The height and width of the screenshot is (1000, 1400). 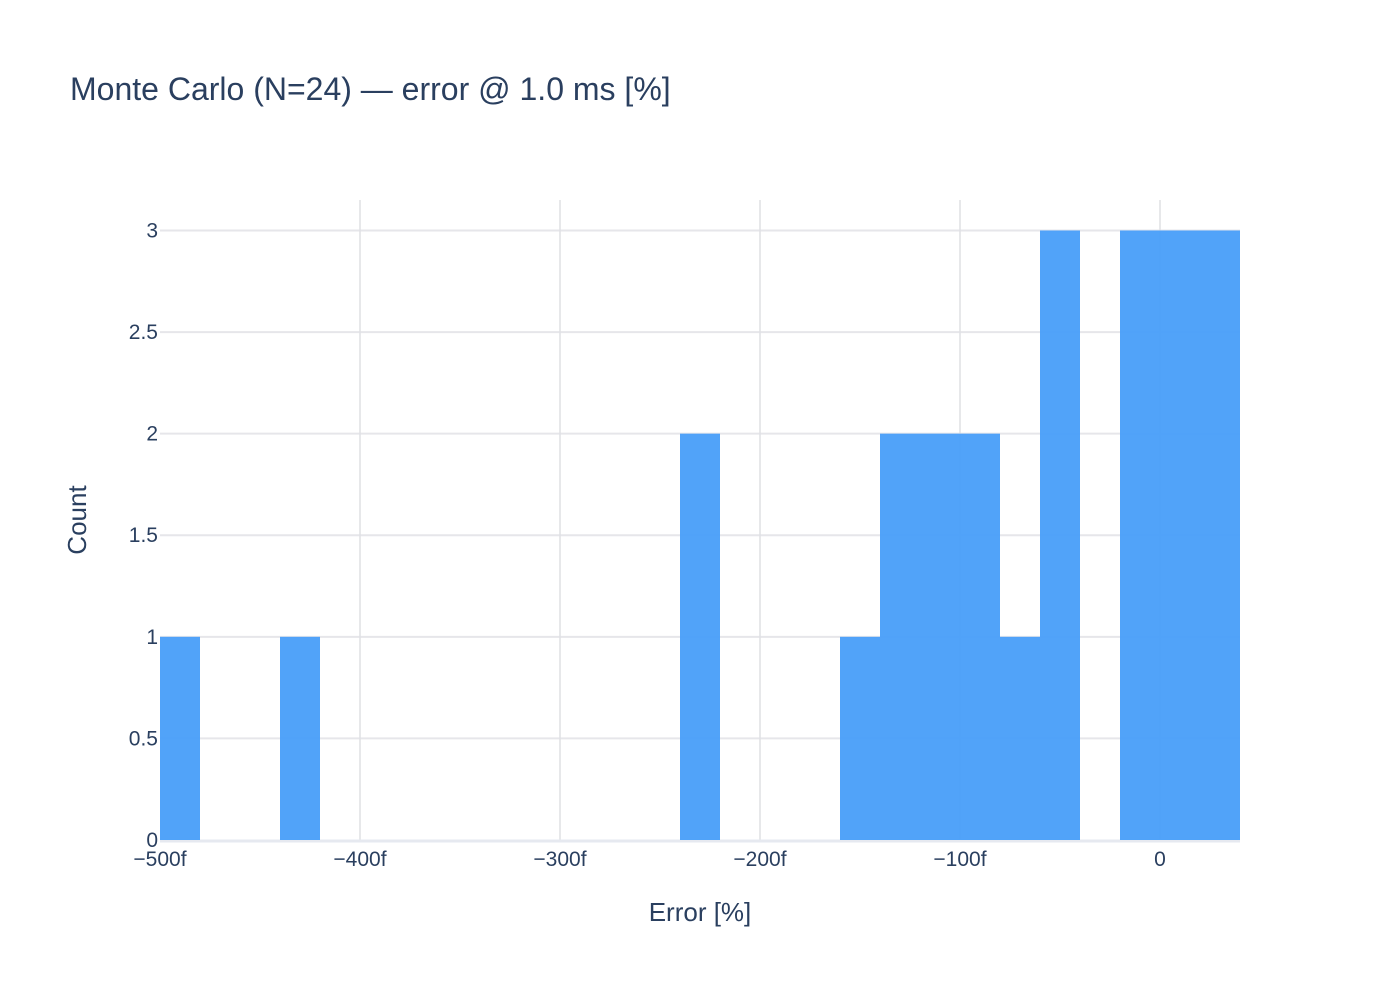 I want to click on y-tick-label: 3, so click(x=152, y=230).